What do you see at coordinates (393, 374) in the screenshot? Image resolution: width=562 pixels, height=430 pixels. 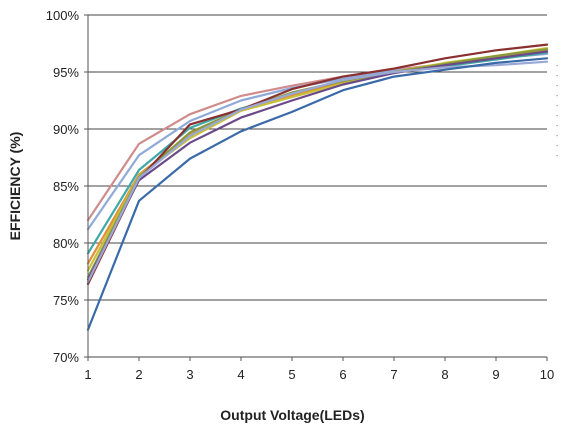 I see `x-tick-label: 7` at bounding box center [393, 374].